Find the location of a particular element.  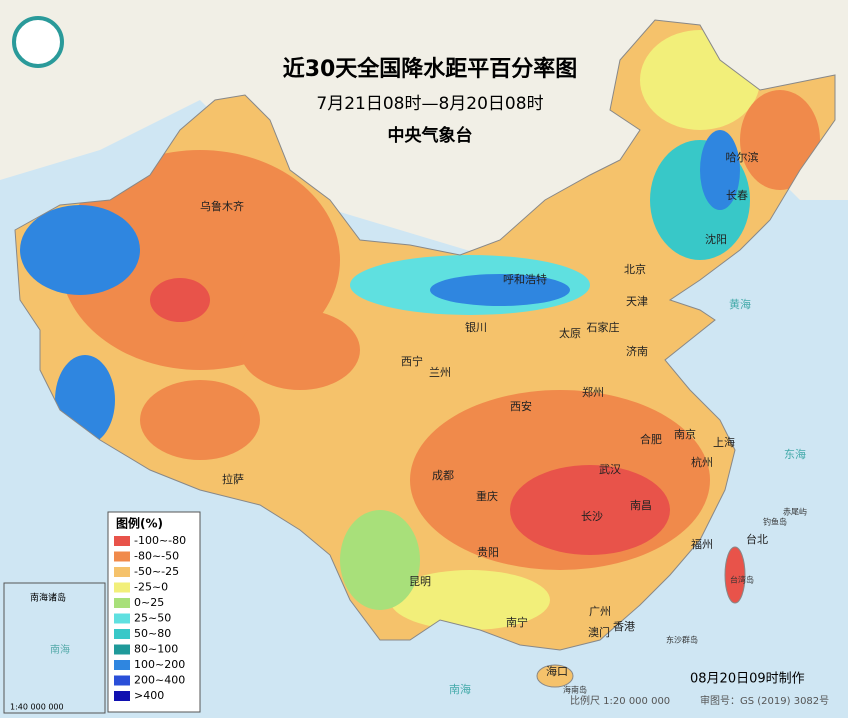

city-label: 长沙 is located at coordinates (592, 516).